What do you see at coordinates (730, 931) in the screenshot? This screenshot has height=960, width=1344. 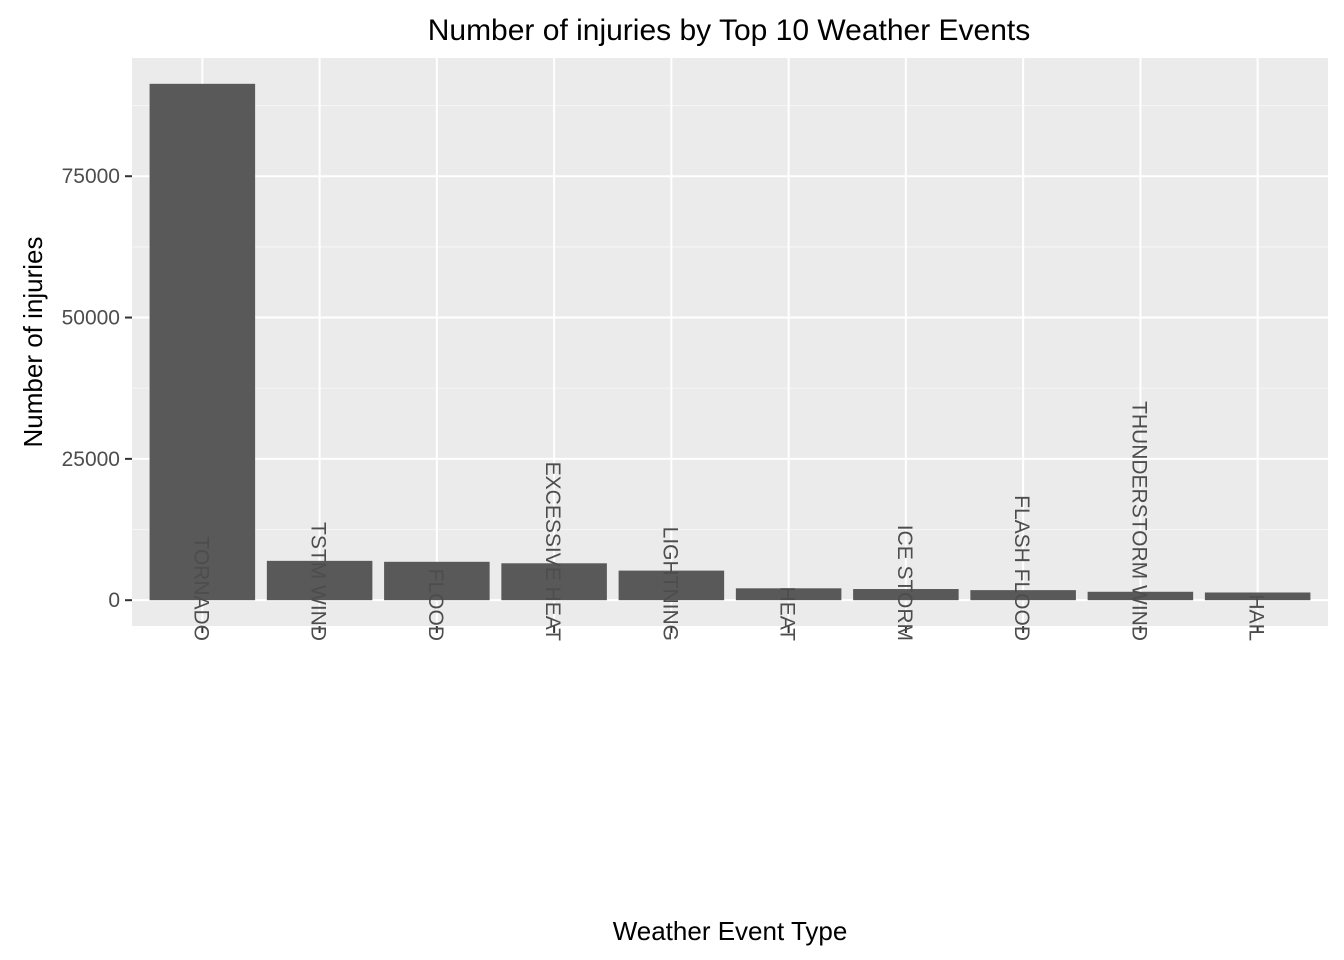 I see `x-axis-title: Weather Event Type` at bounding box center [730, 931].